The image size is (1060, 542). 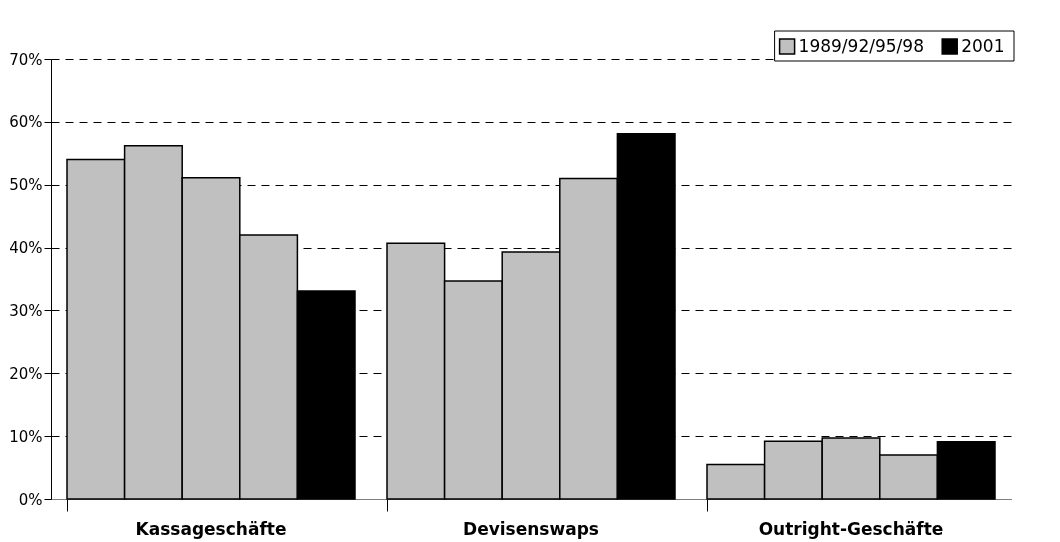 What do you see at coordinates (983, 46) in the screenshot?
I see `legend-label: 2001` at bounding box center [983, 46].